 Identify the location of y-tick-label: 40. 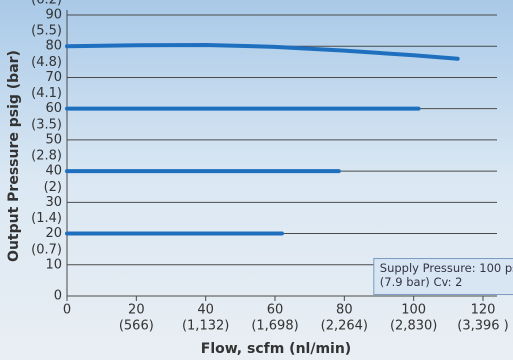
(53, 171).